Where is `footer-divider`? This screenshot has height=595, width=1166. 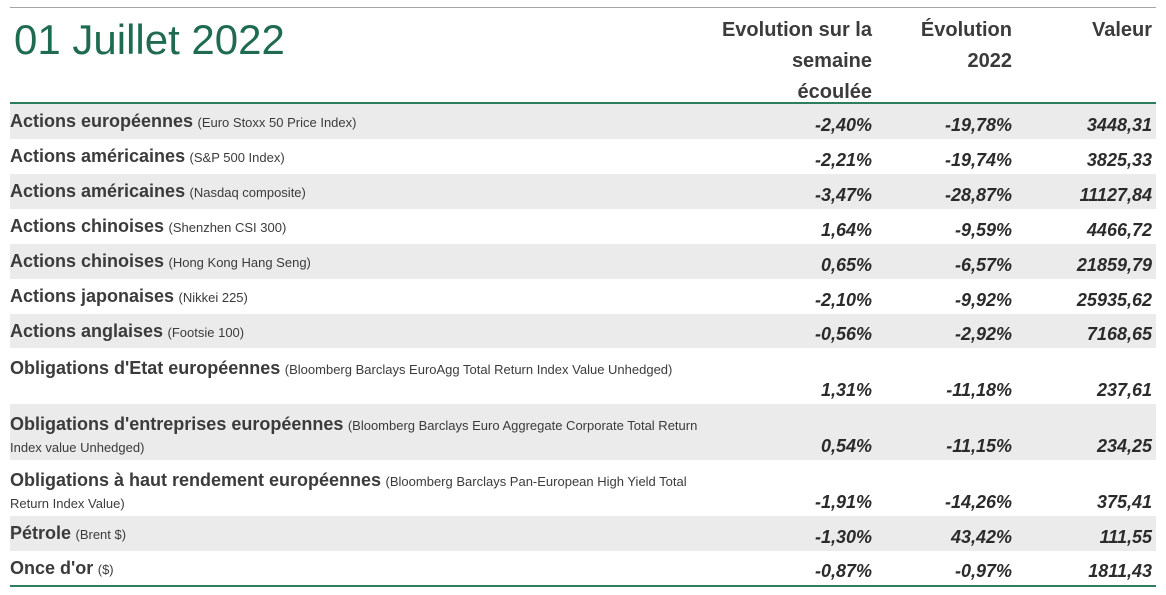
footer-divider is located at coordinates (583, 586).